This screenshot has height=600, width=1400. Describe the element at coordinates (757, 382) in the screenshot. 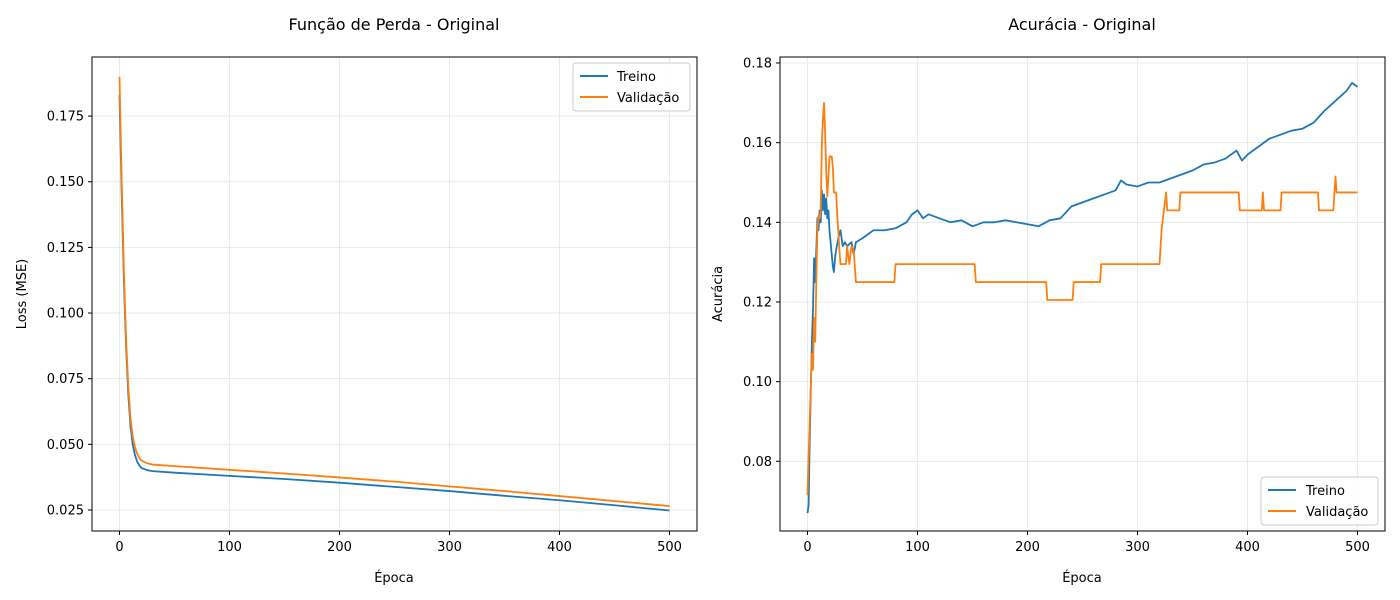

I see `y-tick-label: 0.10` at that location.